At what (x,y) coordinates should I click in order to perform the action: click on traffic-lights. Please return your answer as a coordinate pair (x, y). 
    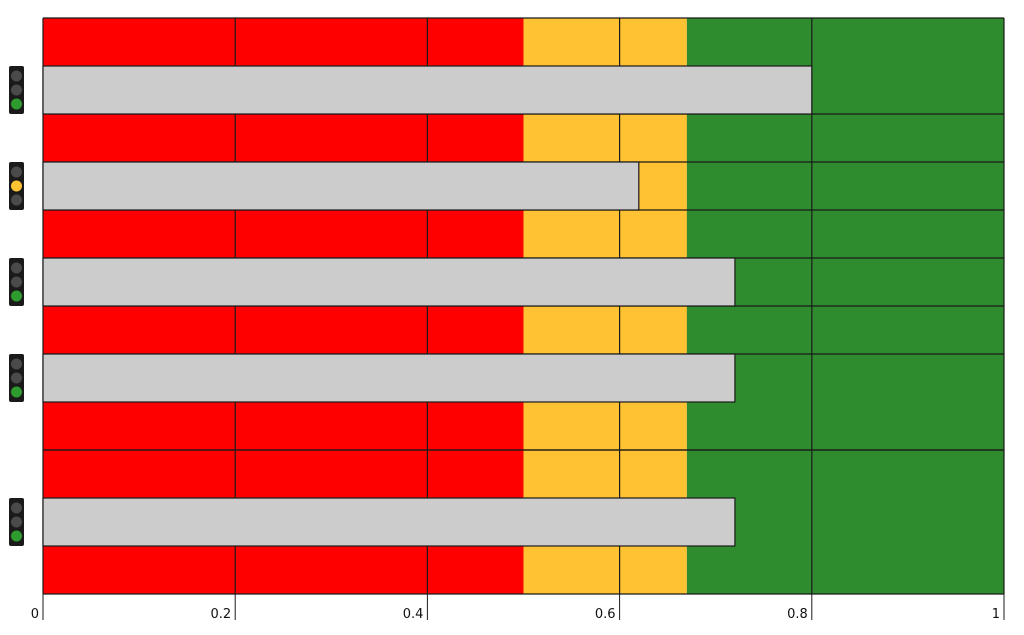
    Looking at the image, I should click on (16, 306).